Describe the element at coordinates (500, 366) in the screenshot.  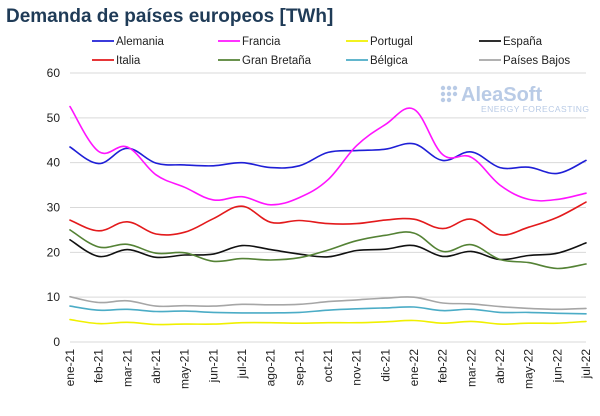
I see `x-tick-label: abr-22` at that location.